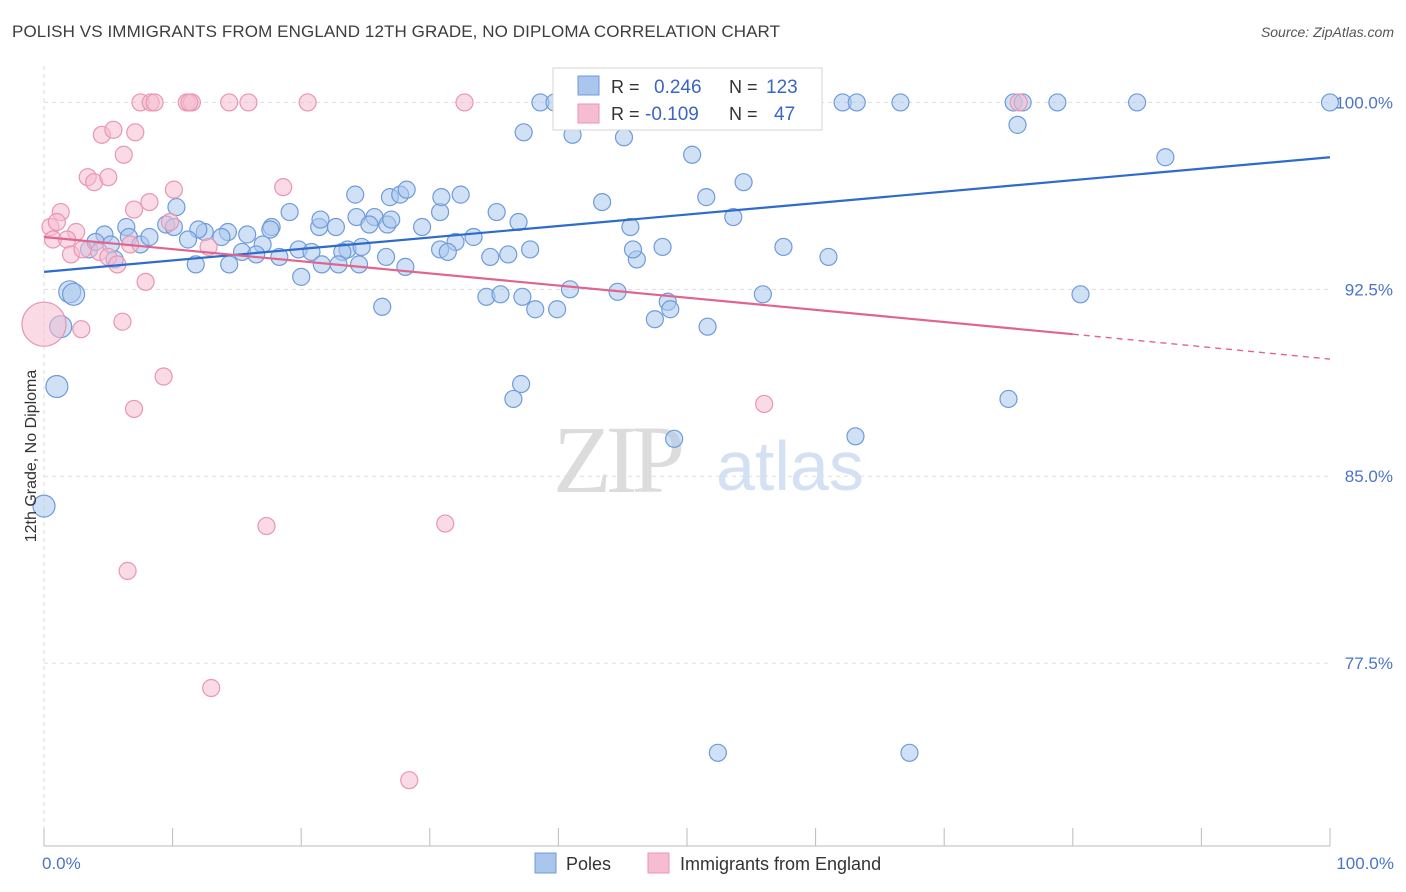 The height and width of the screenshot is (892, 1406). I want to click on legend-swatch-england, so click(658, 863).